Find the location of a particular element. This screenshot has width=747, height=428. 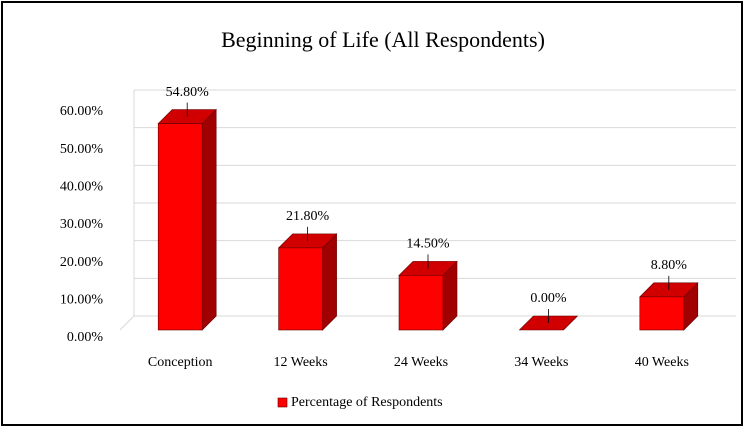

data-label: 21.80% is located at coordinates (308, 216).